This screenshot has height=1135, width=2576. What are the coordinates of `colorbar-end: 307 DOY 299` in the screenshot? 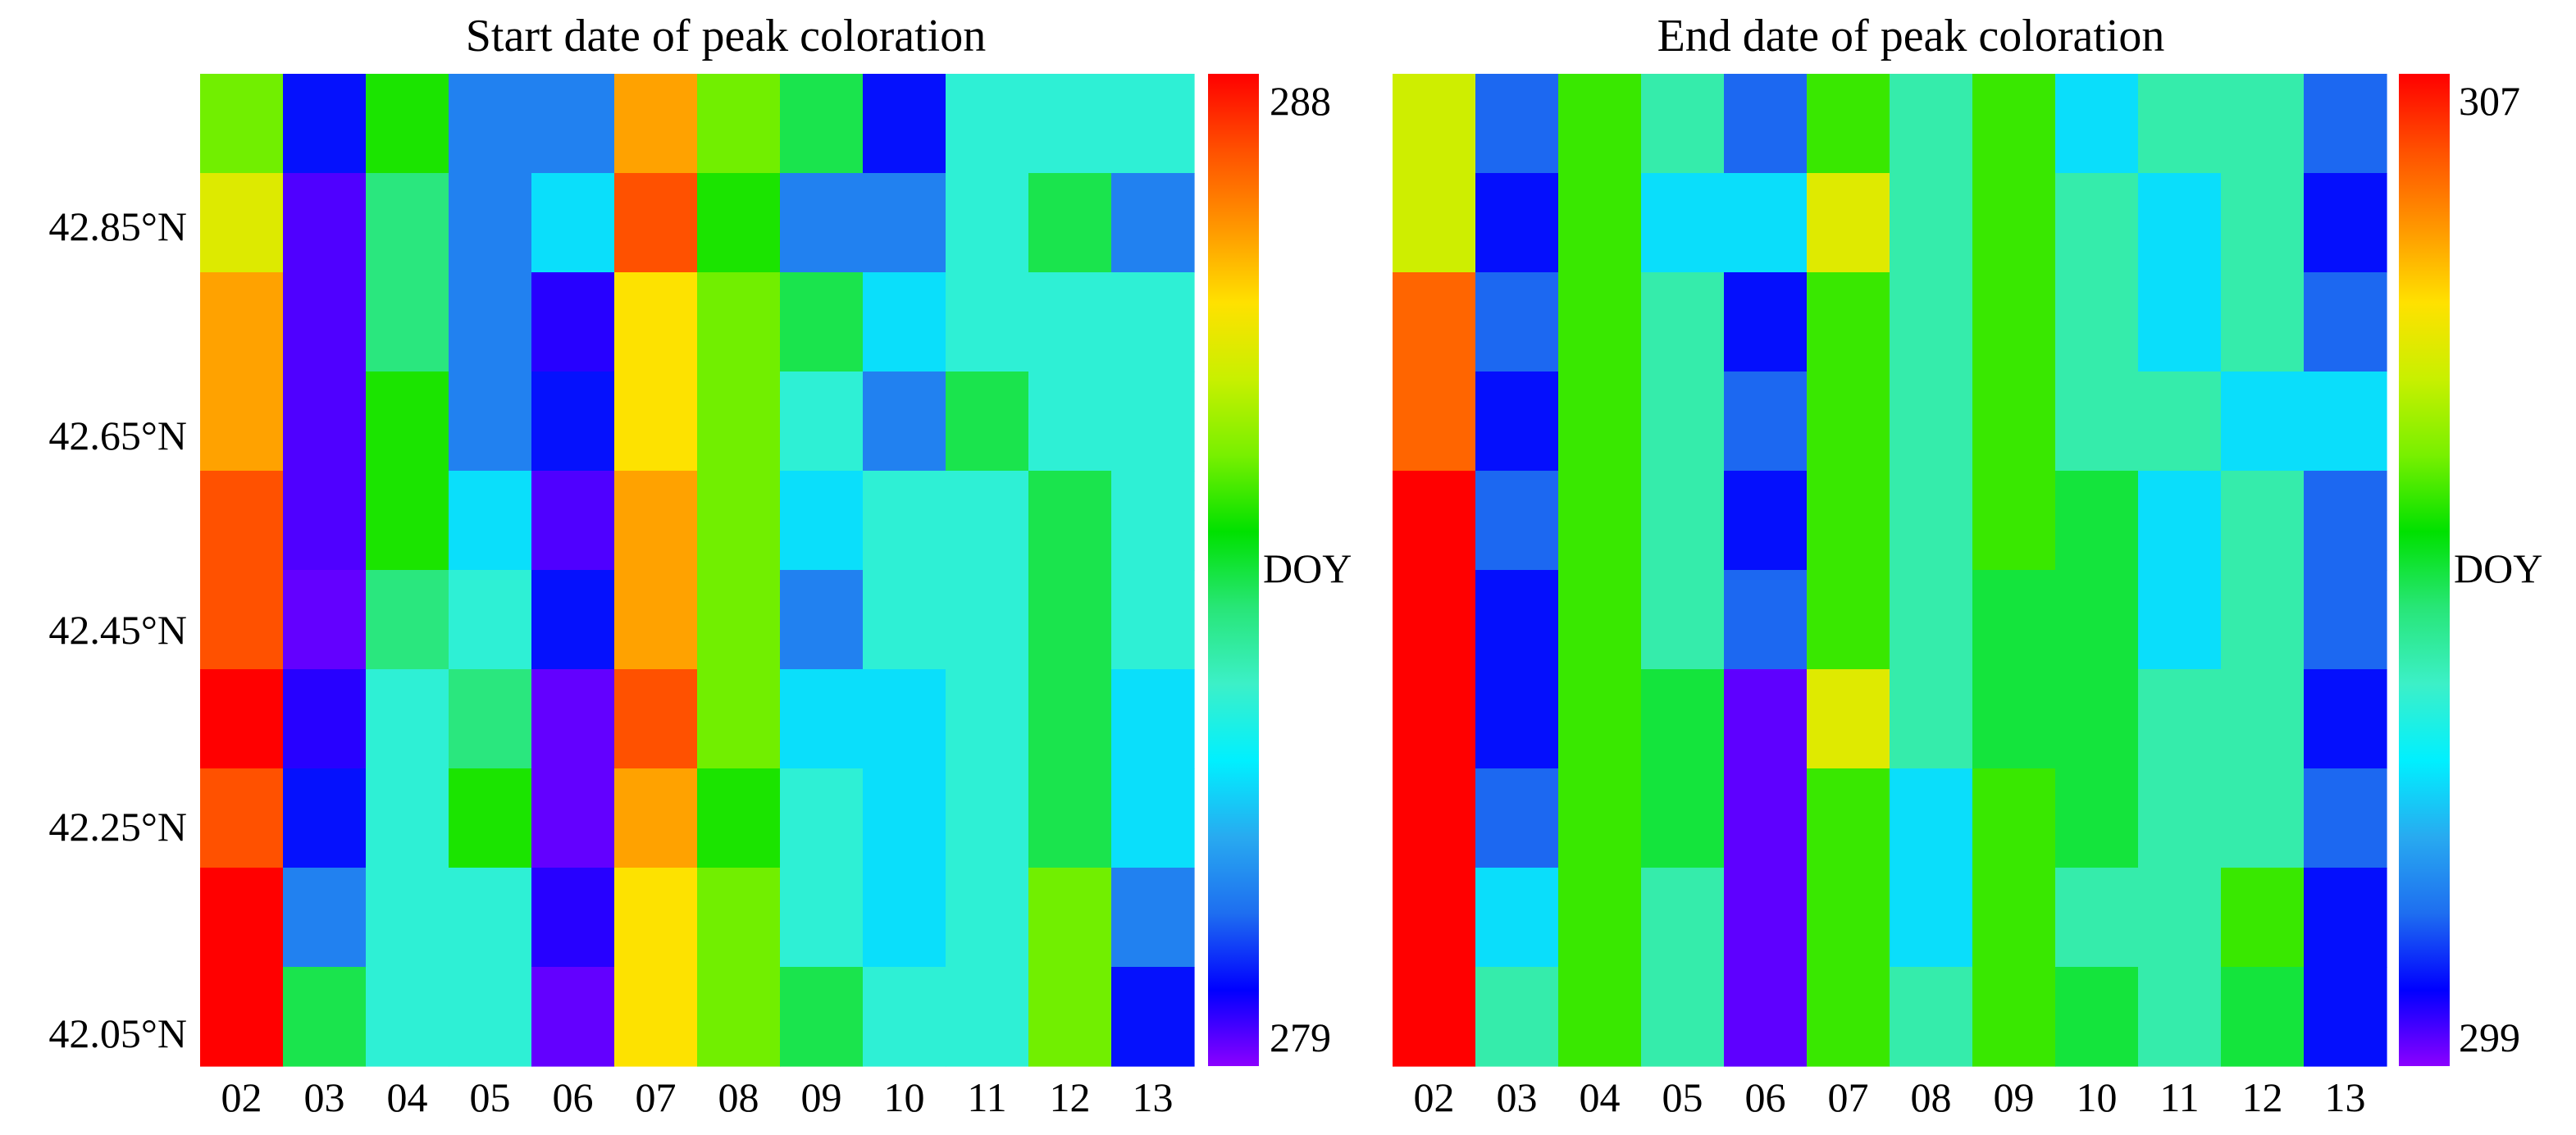 It's located at (2470, 570).